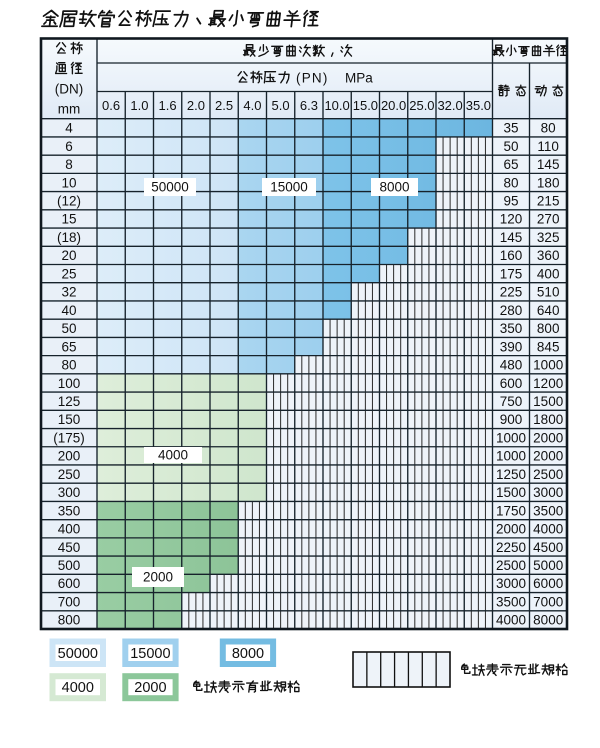 Image resolution: width=600 pixels, height=748 pixels. I want to click on svg-text: 5.0, so click(281, 105).